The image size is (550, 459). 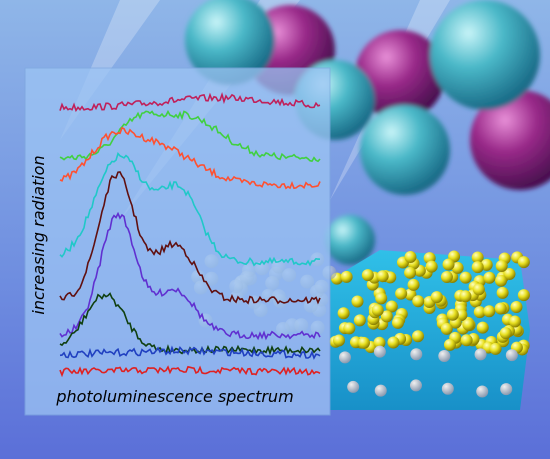 I want to click on nanoparticles, so click(x=429, y=303).